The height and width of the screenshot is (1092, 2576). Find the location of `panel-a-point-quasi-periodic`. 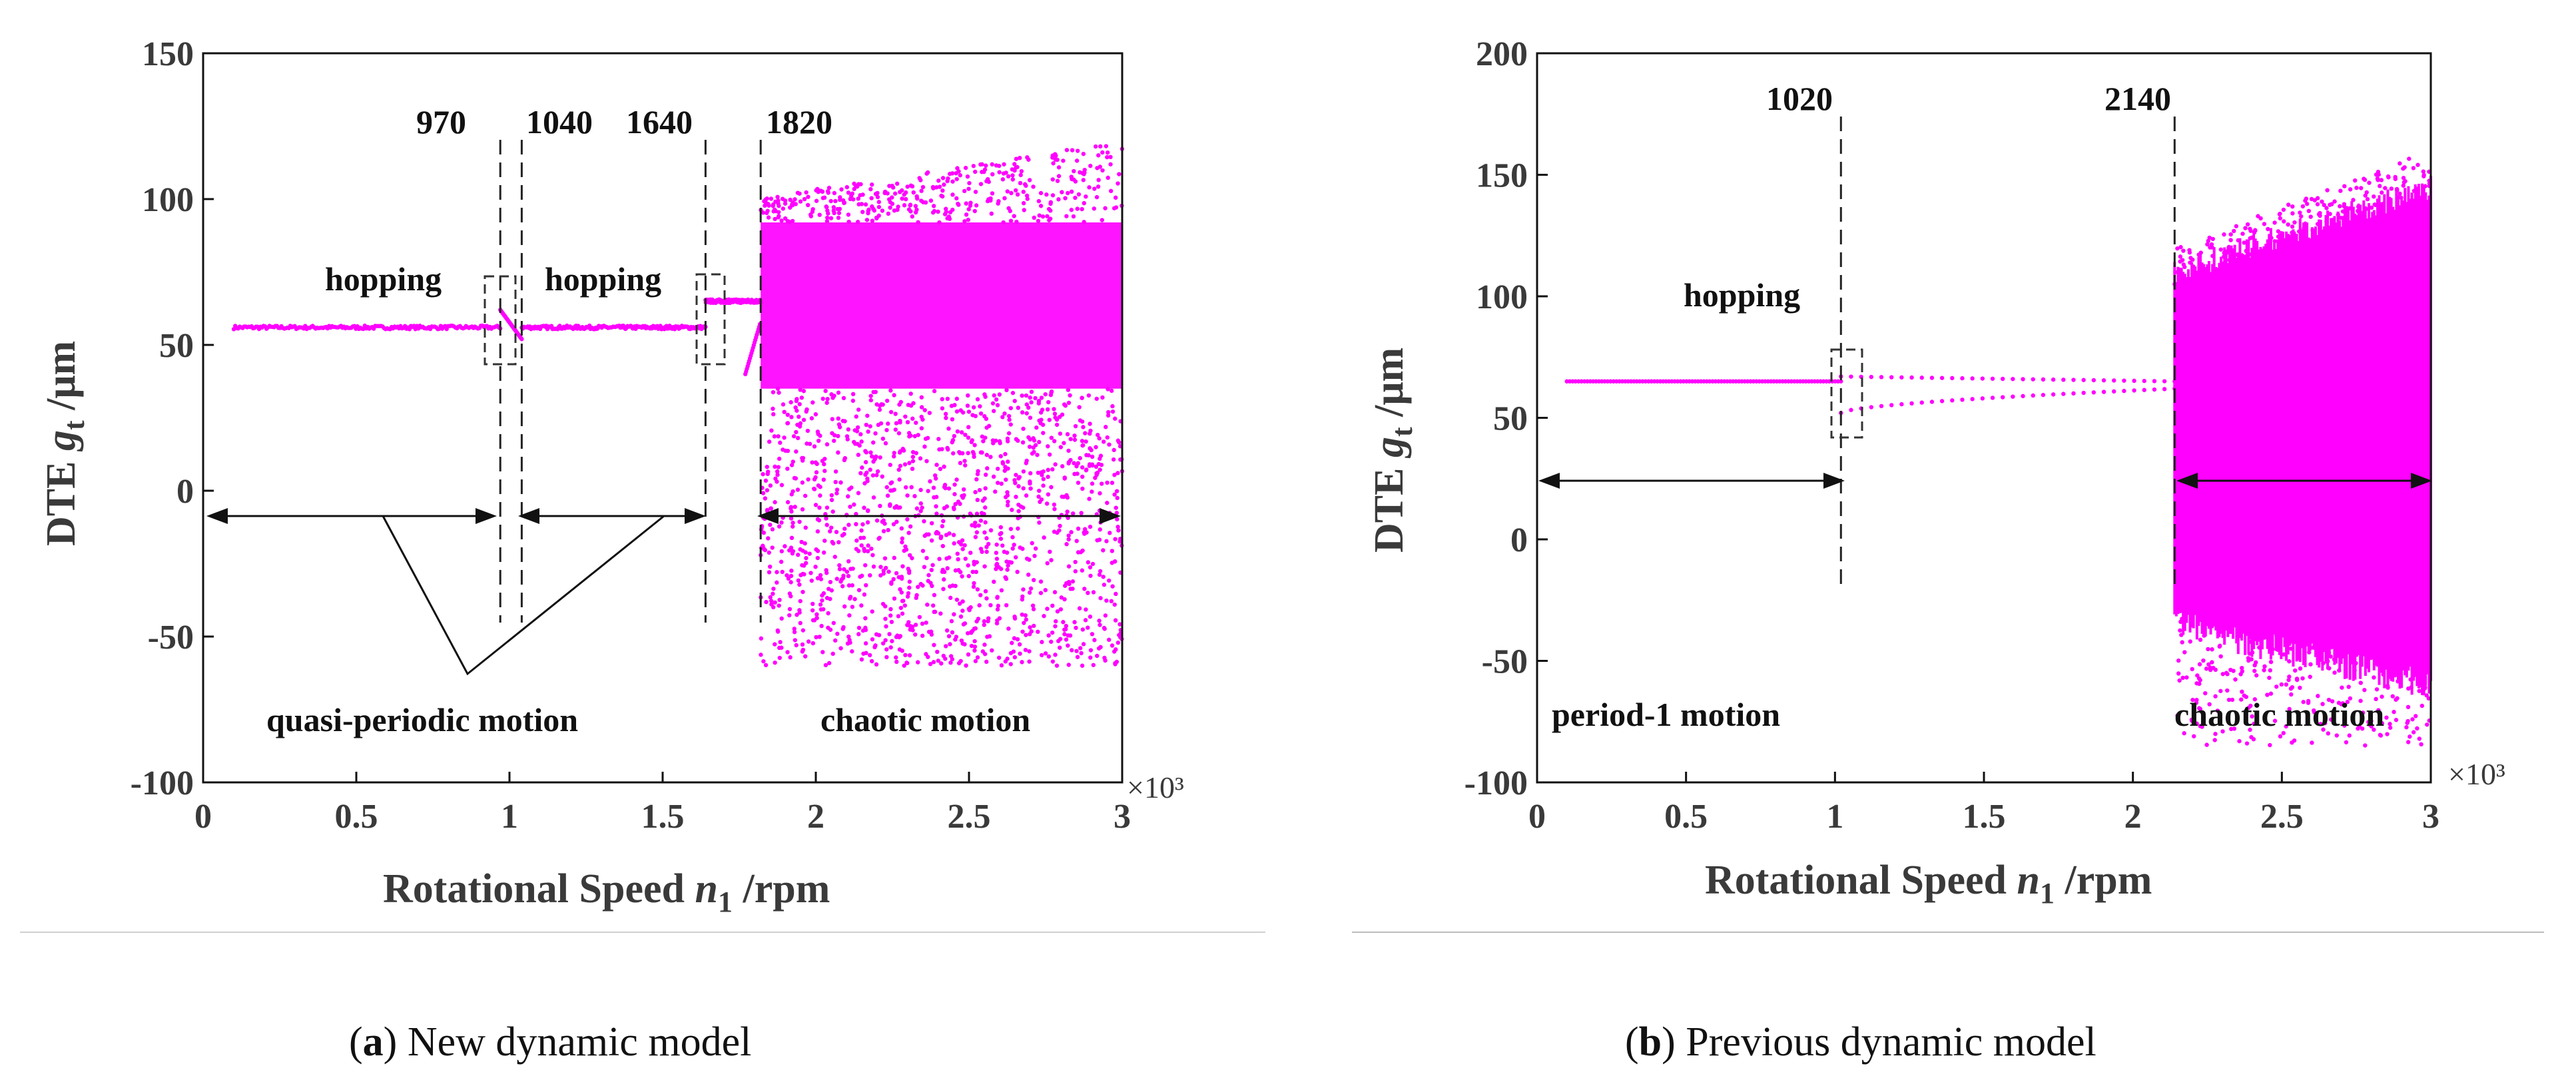

panel-a-point-quasi-periodic is located at coordinates (409, 329).